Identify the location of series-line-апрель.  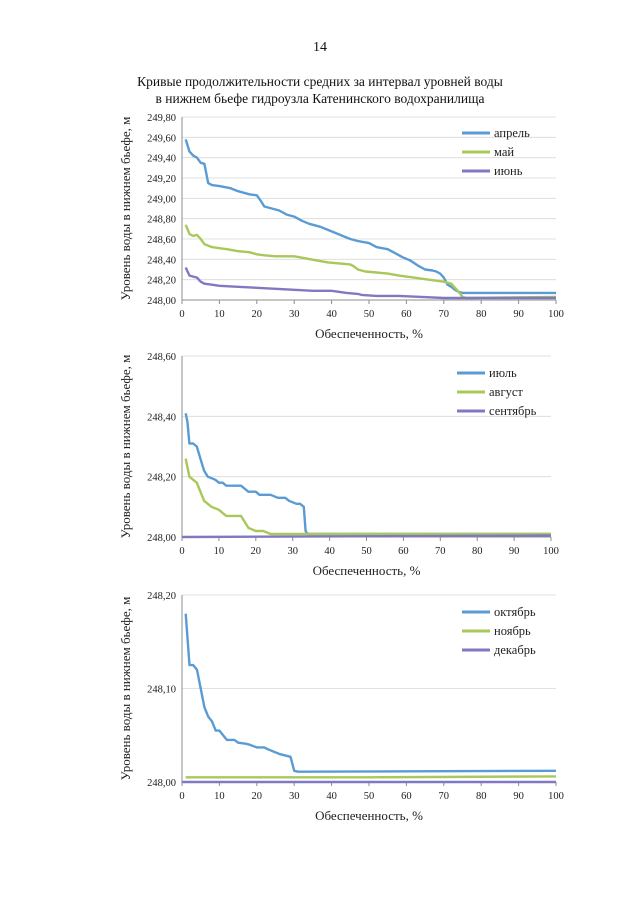
(370, 217).